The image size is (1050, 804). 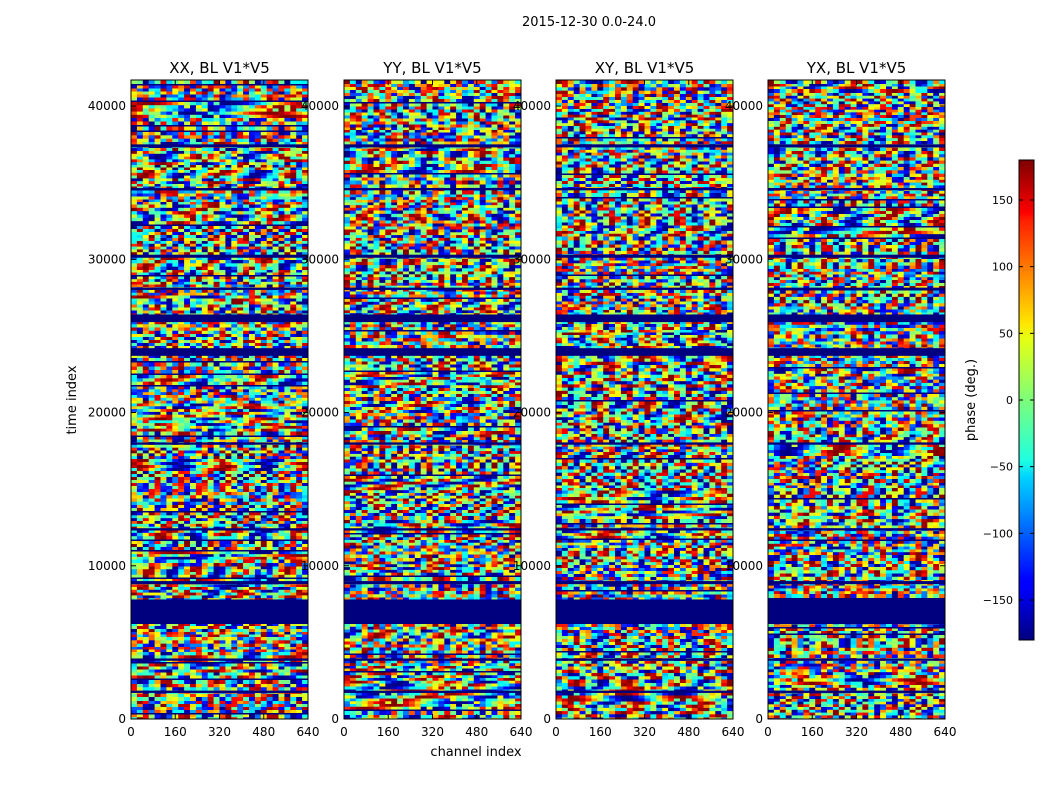 I want to click on colorbar-tick-label: −150, so click(x=998, y=600).